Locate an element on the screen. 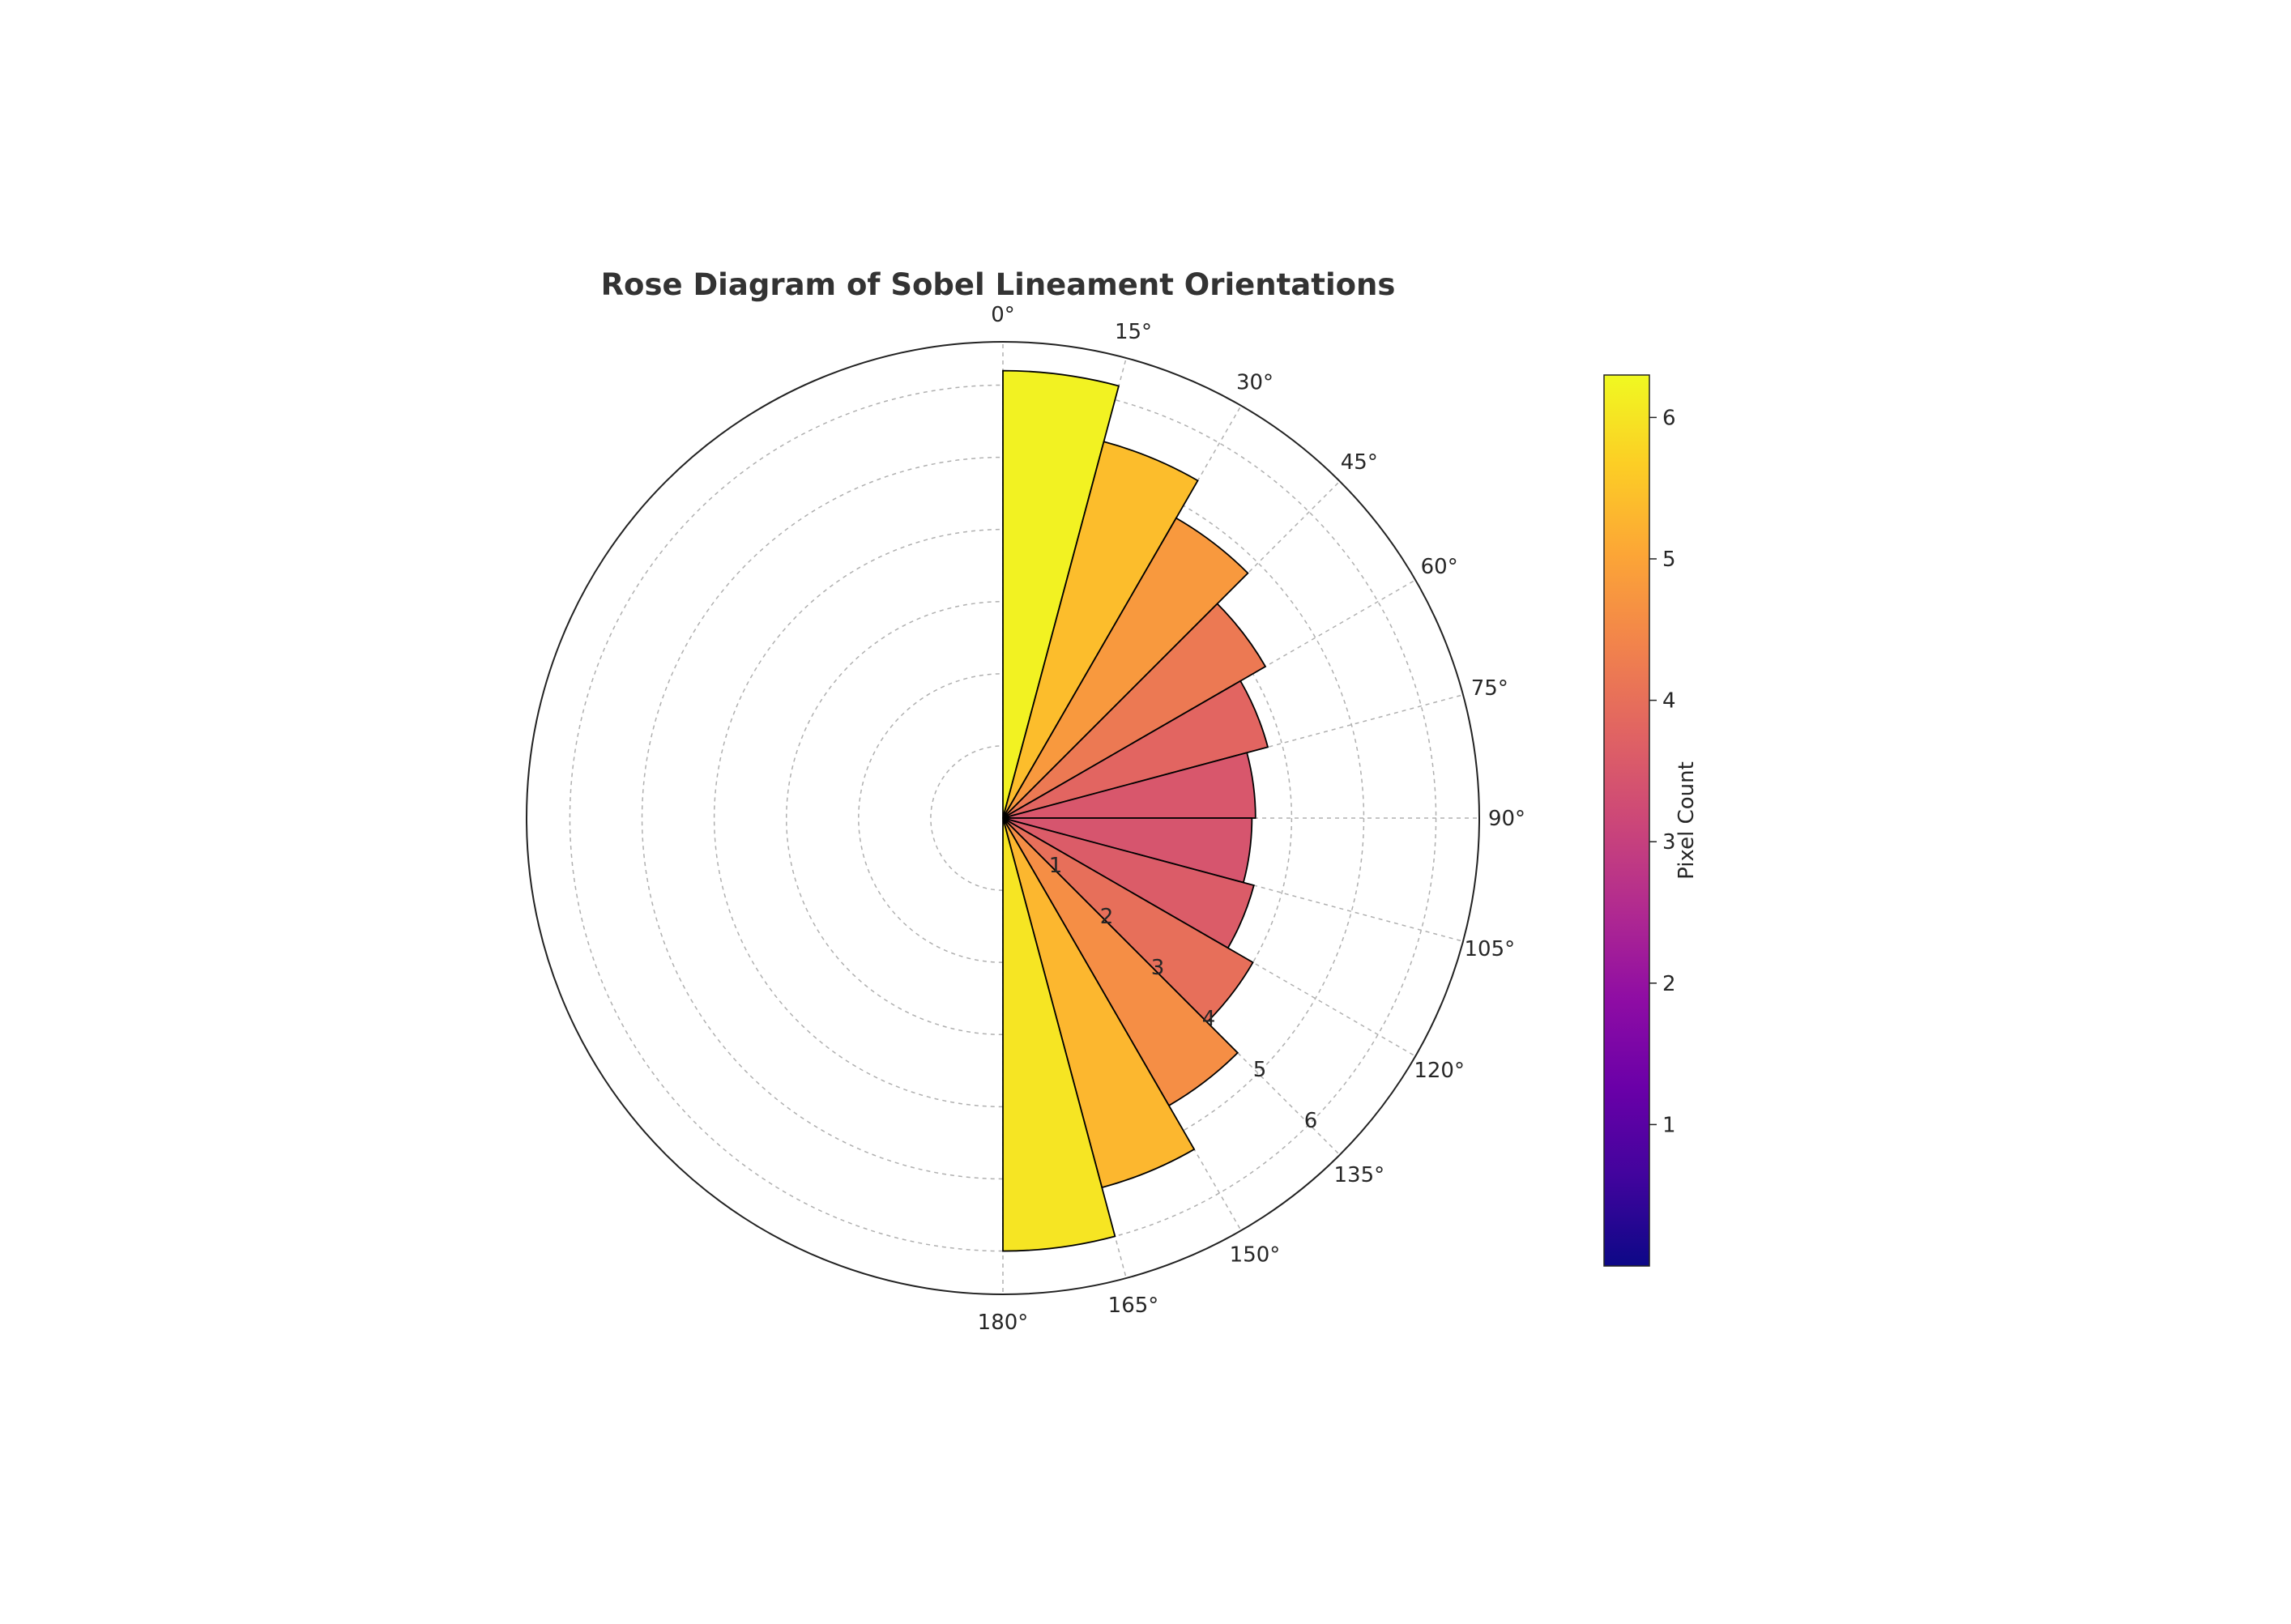  colorbar-tick-label: 6 is located at coordinates (1669, 418).